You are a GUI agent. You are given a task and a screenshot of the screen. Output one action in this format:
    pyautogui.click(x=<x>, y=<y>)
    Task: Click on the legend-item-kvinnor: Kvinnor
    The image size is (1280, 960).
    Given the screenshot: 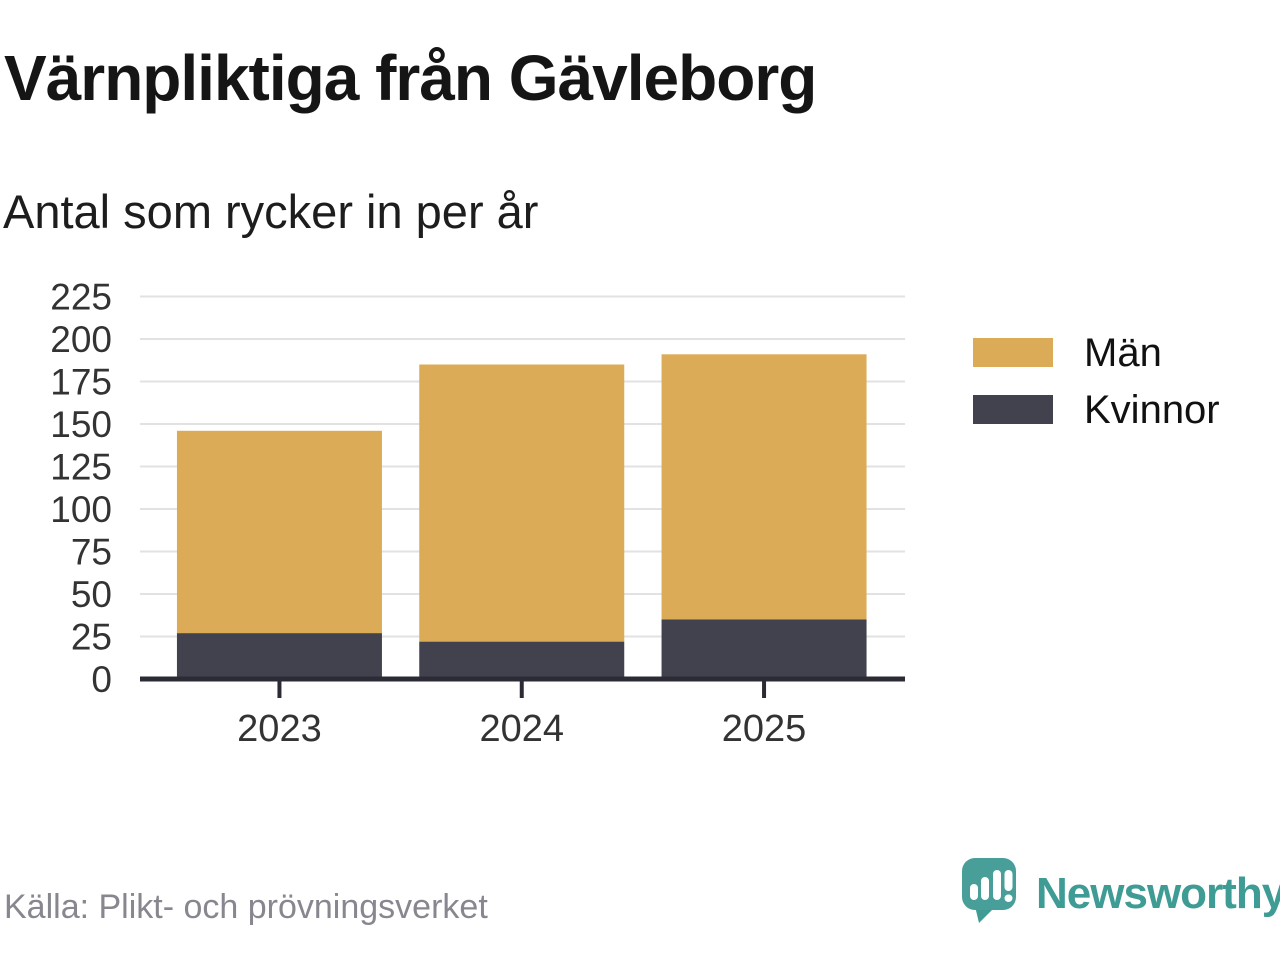 What is the action you would take?
    pyautogui.click(x=1096, y=410)
    